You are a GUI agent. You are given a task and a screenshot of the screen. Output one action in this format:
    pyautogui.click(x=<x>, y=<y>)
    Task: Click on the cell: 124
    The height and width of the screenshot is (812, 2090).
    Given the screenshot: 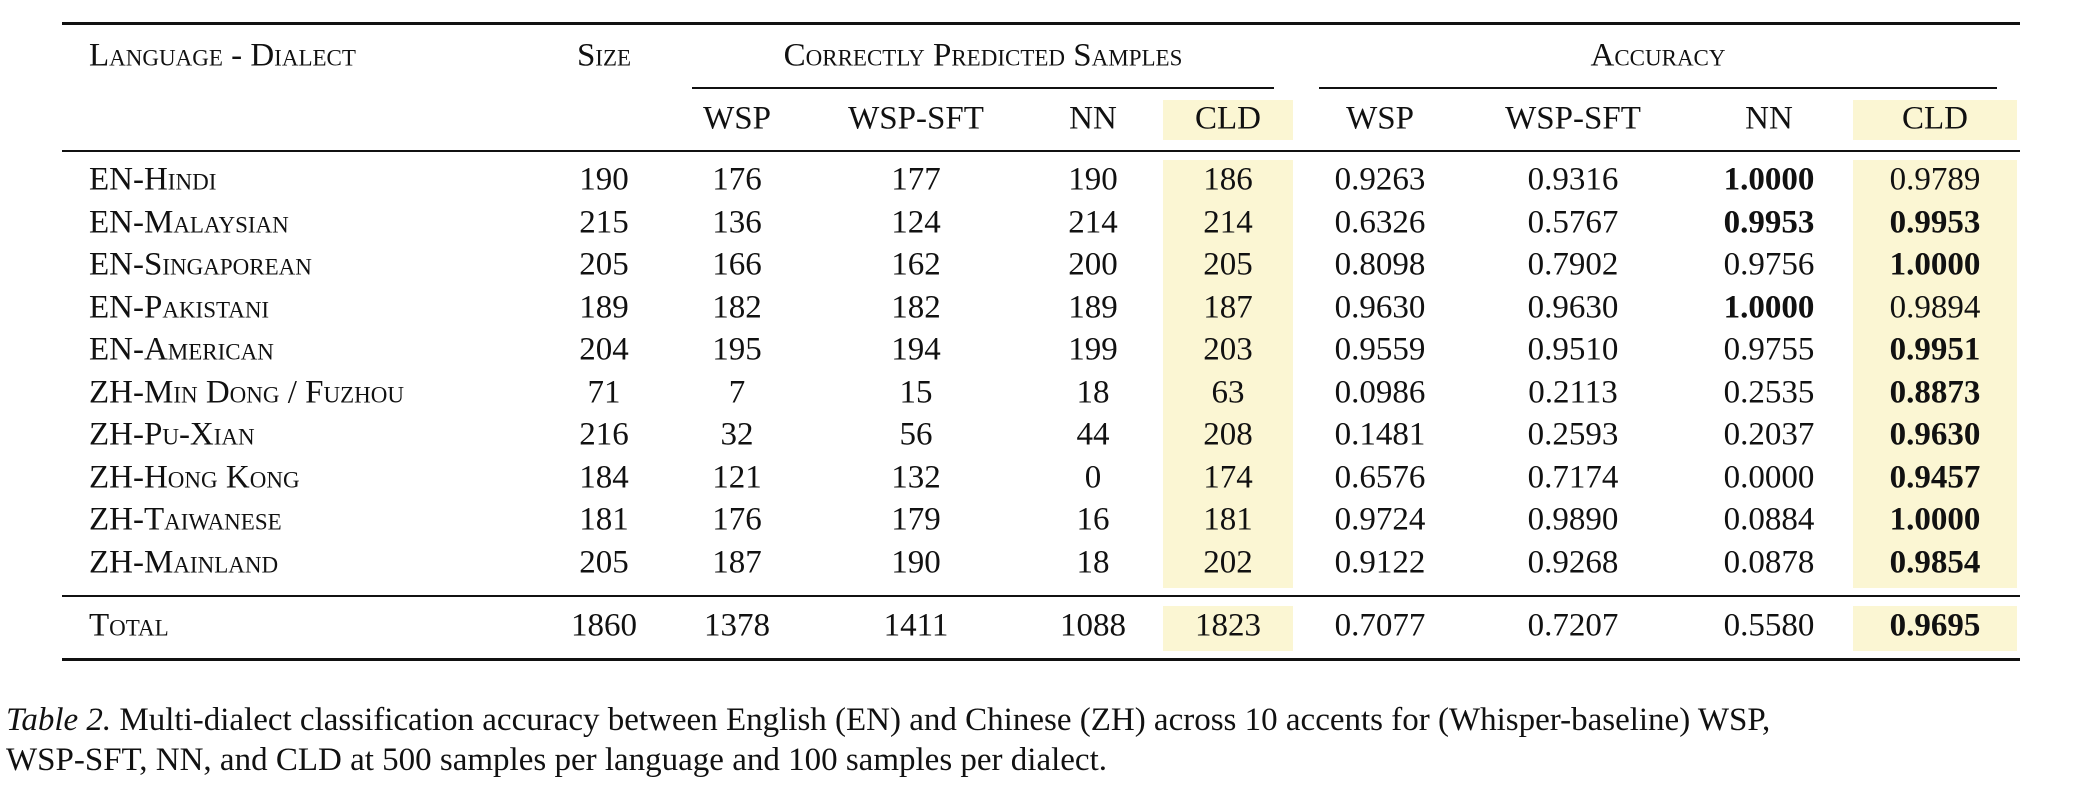 What is the action you would take?
    pyautogui.click(x=916, y=222)
    